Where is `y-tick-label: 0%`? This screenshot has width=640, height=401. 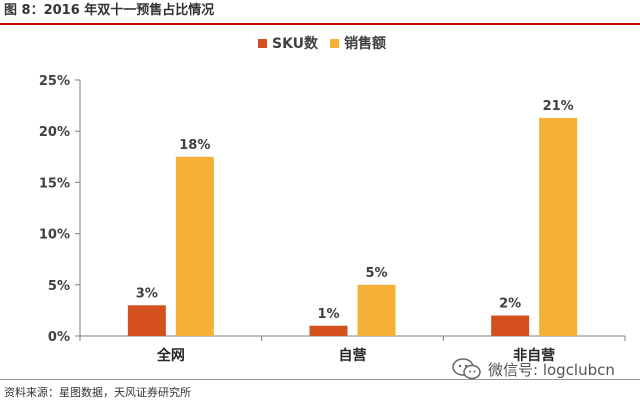 y-tick-label: 0% is located at coordinates (59, 337).